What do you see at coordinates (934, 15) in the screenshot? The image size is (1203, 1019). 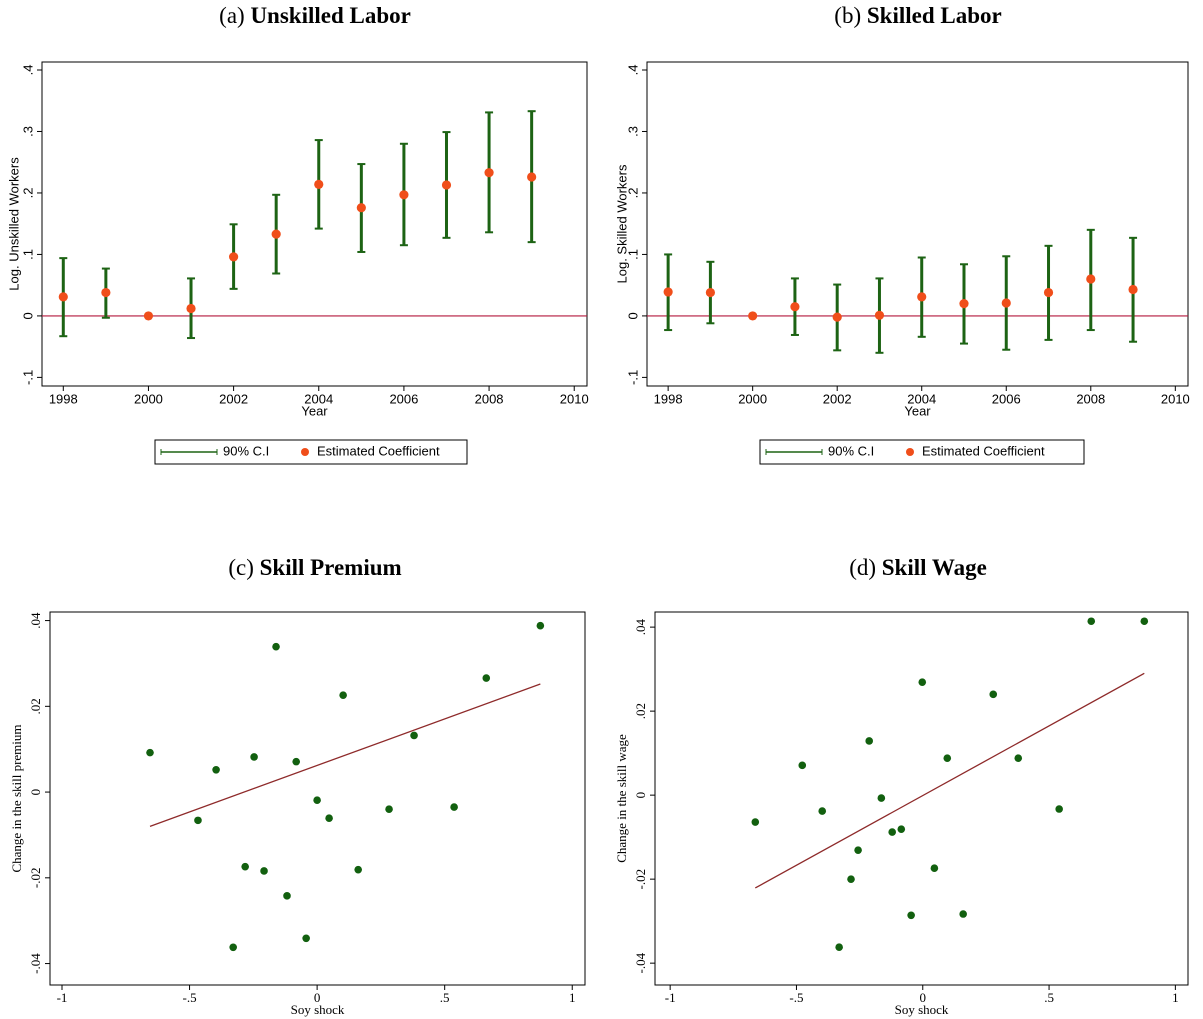 I see `panel-name: Skilled Labor` at bounding box center [934, 15].